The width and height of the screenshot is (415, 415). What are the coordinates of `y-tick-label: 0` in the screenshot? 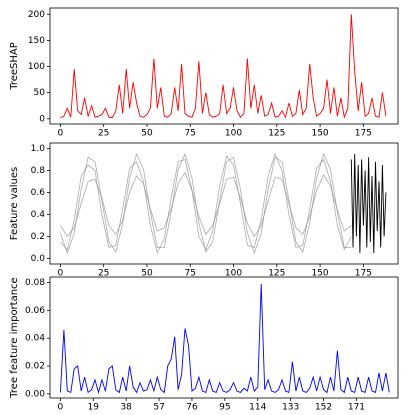 It's located at (42, 119).